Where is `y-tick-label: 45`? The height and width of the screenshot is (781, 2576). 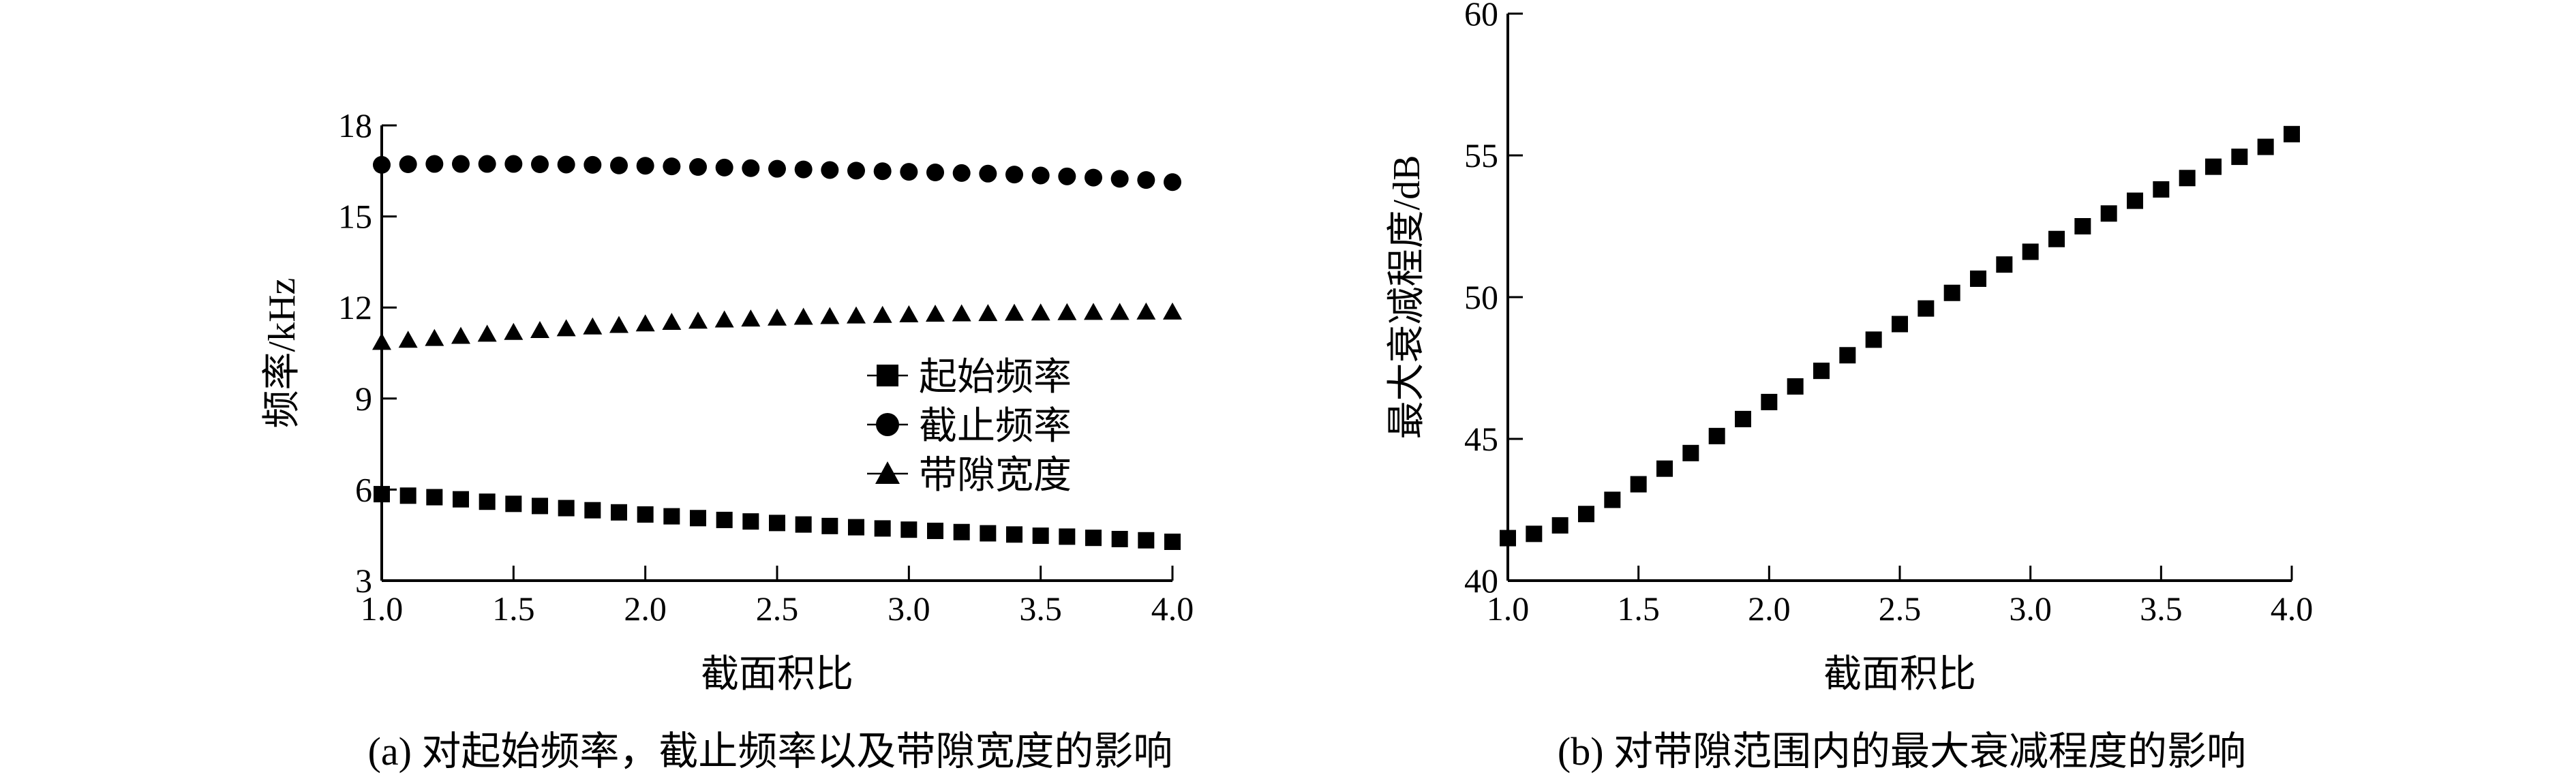 y-tick-label: 45 is located at coordinates (1481, 439).